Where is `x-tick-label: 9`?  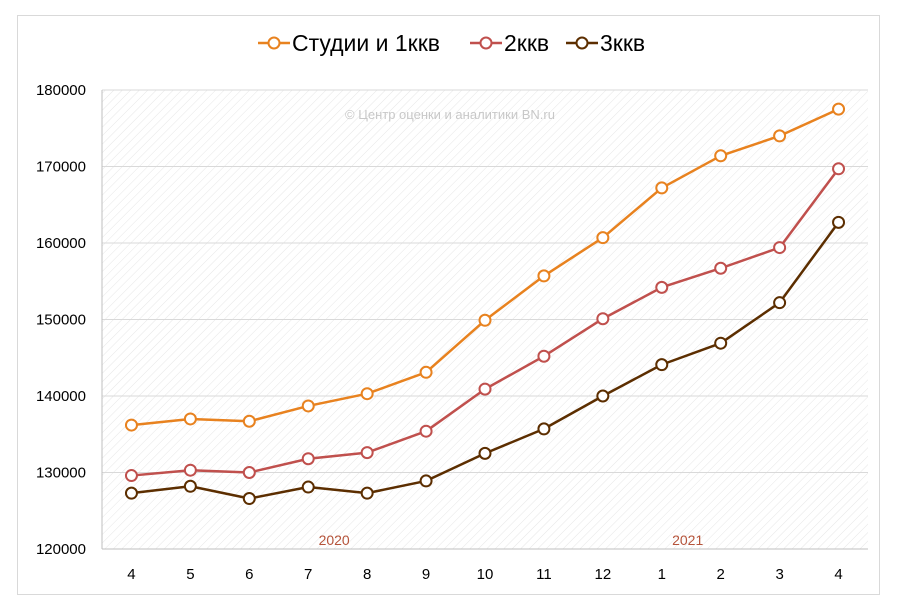
x-tick-label: 9 is located at coordinates (426, 574).